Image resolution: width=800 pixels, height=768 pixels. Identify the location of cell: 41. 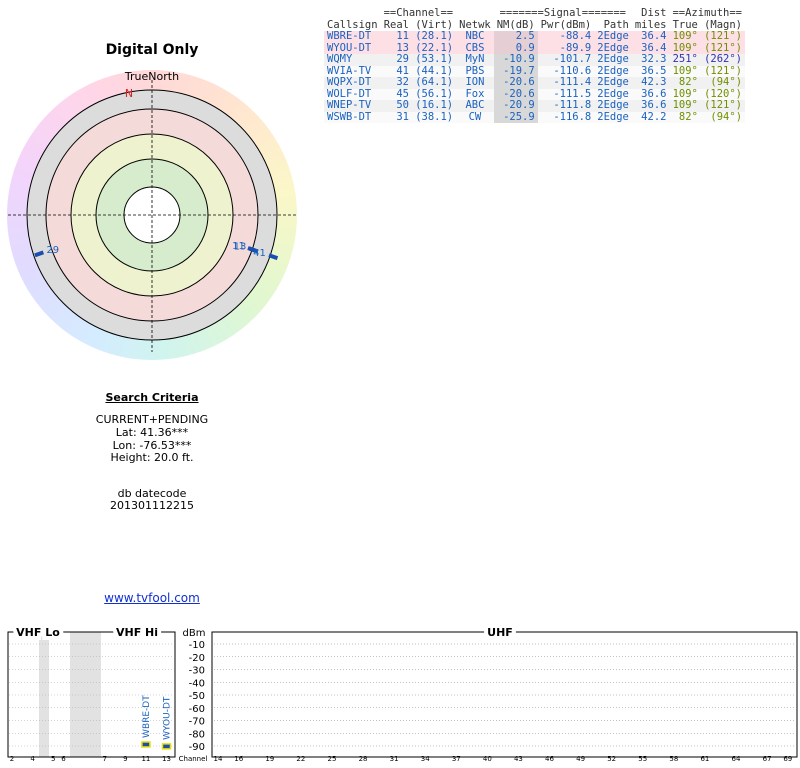
(402, 70).